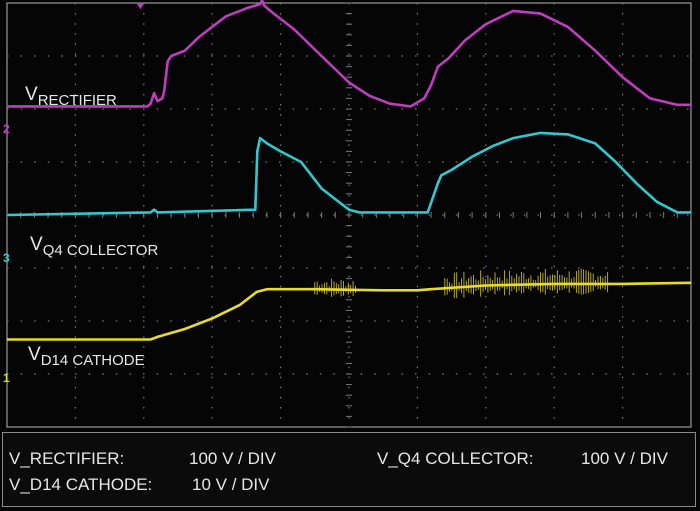  What do you see at coordinates (231, 484) in the screenshot?
I see `status-d14-cathode-value: 10 V / DIV` at bounding box center [231, 484].